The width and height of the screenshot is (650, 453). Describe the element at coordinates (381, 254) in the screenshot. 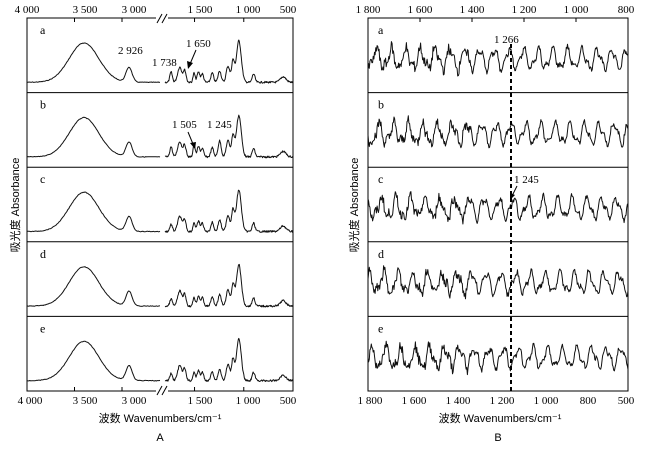

I see `b-series-letter: d` at that location.